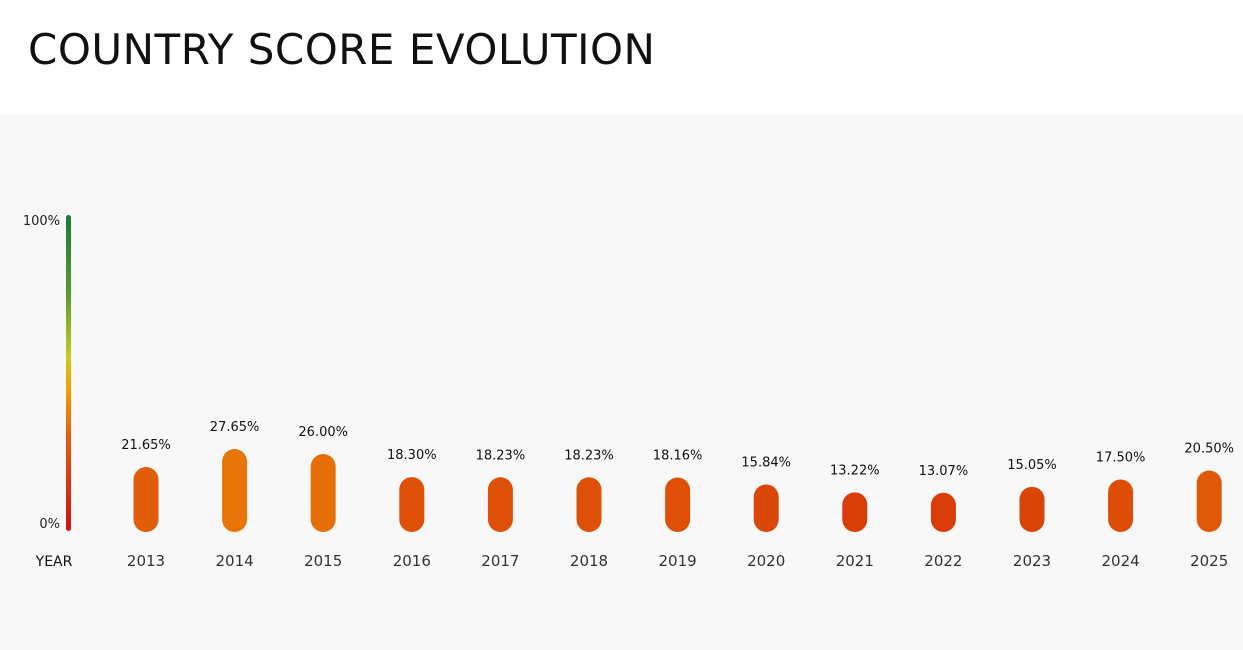 The height and width of the screenshot is (650, 1243). I want to click on bar-2022, so click(943, 512).